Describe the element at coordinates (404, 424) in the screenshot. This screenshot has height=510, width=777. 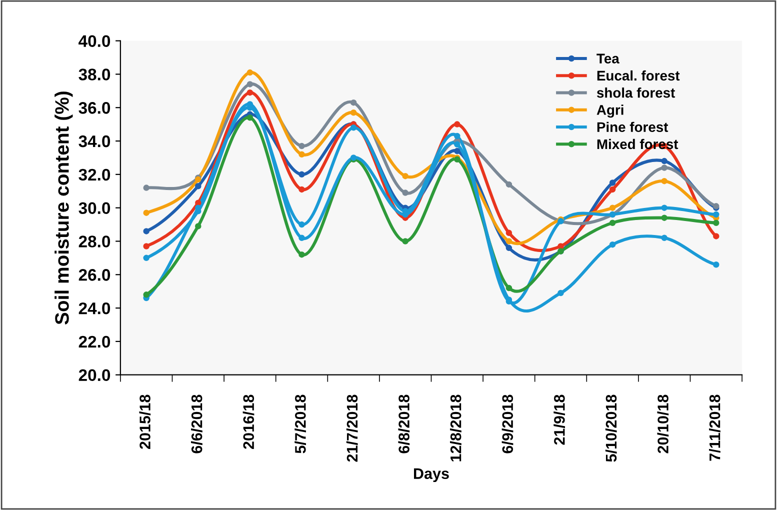
I see `x-tick-label: 6/8/2018` at that location.